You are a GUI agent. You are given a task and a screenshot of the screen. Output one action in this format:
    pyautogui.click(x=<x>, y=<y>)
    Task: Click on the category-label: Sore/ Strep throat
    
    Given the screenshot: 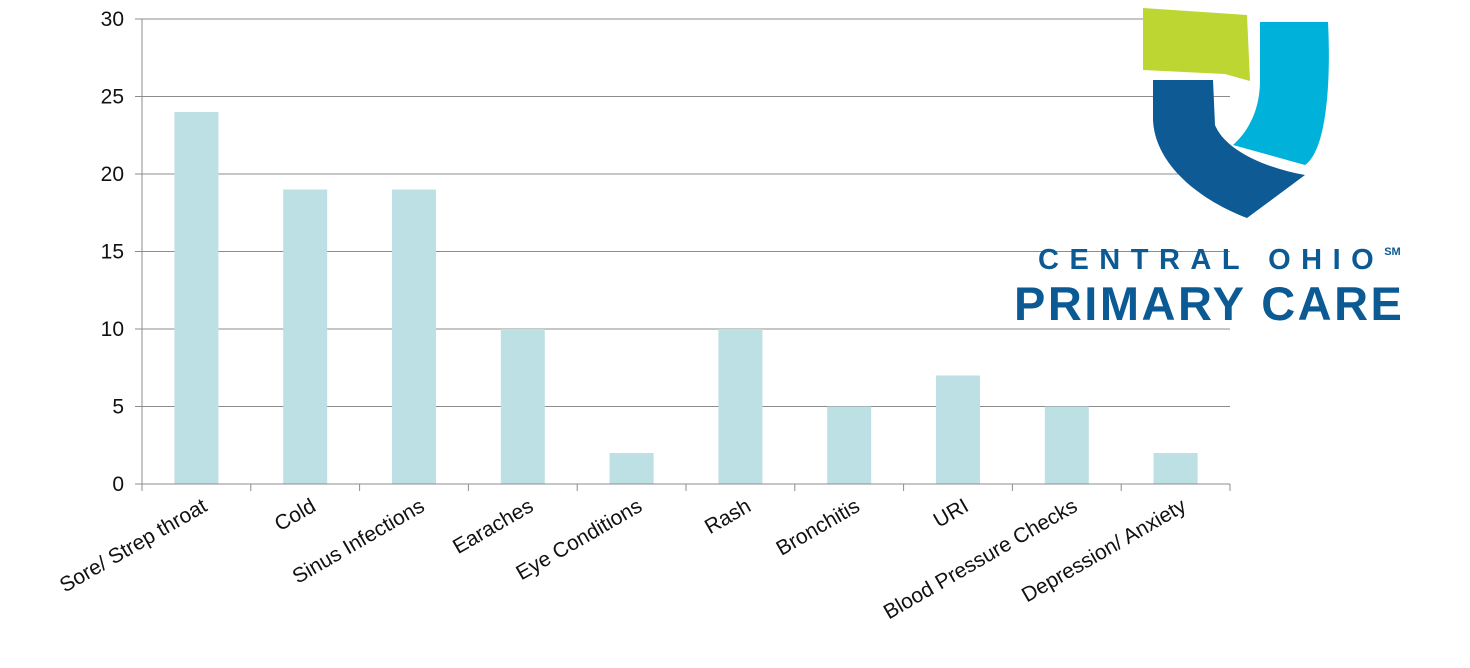 What is the action you would take?
    pyautogui.click(x=133, y=545)
    